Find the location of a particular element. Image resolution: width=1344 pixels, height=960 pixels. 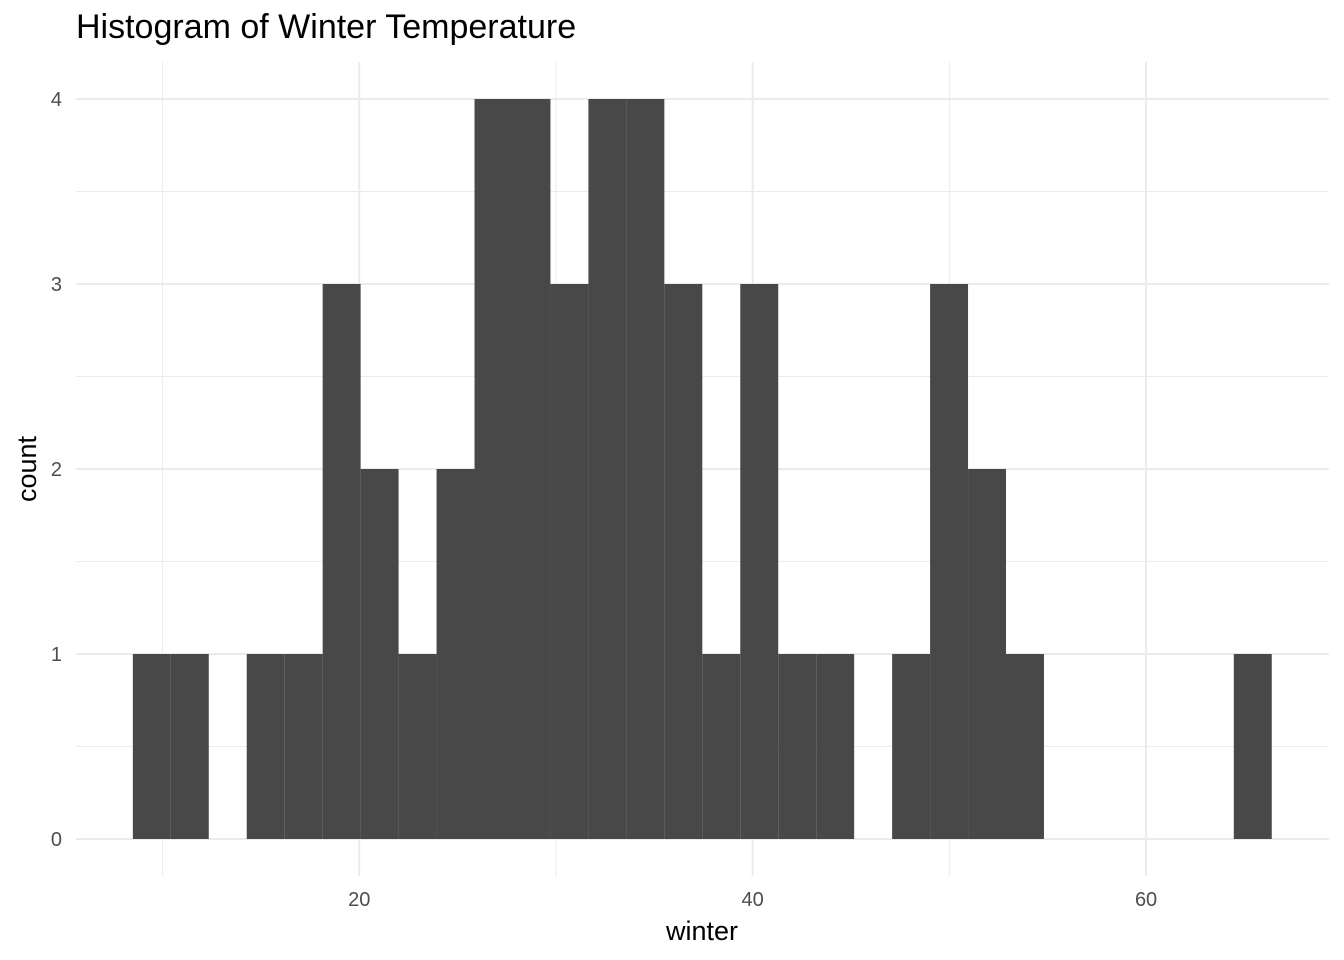

y-axis-title: count is located at coordinates (27, 468).